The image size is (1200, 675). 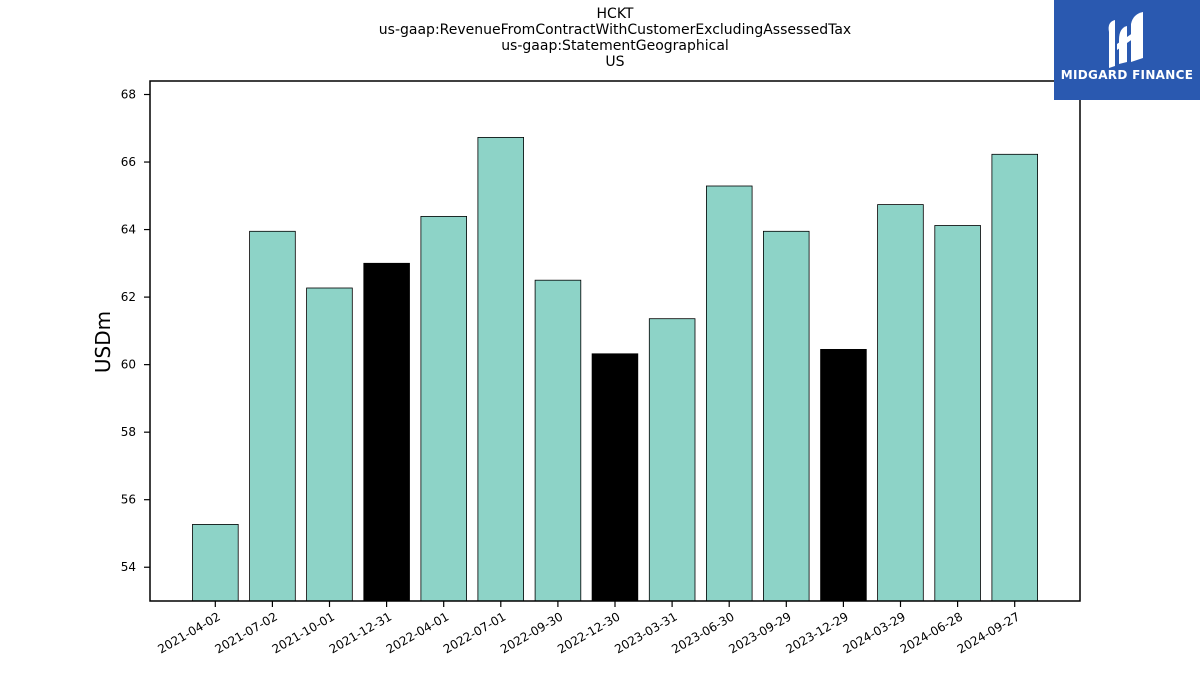 I want to click on x-tick-label: 2021-10-01, so click(x=303, y=632).